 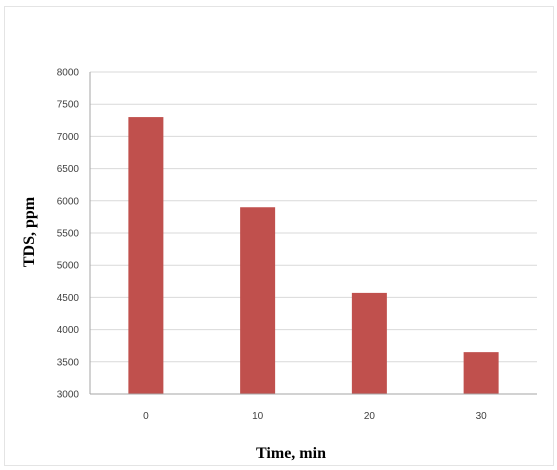 I want to click on x-tick-label: 10, so click(x=258, y=416).